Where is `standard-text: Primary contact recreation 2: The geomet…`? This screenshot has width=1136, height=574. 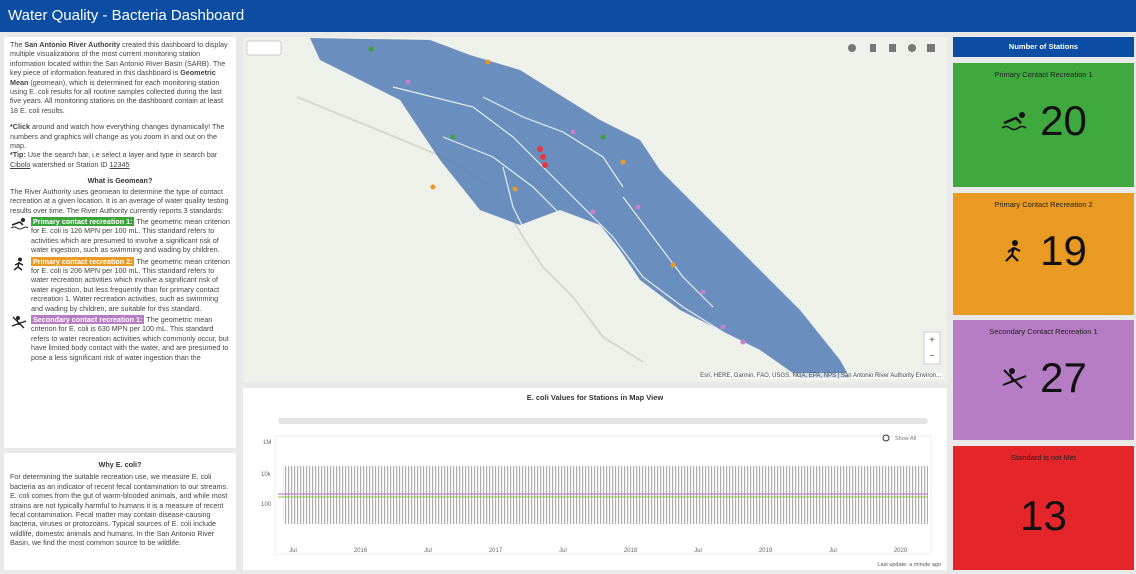 standard-text: Primary contact recreation 2: The geomet… is located at coordinates (130, 284).